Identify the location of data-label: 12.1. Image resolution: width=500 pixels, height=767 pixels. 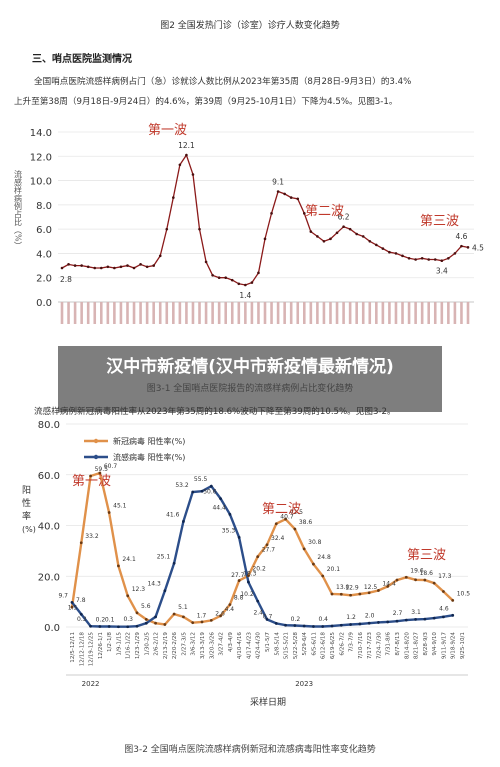
(186, 145).